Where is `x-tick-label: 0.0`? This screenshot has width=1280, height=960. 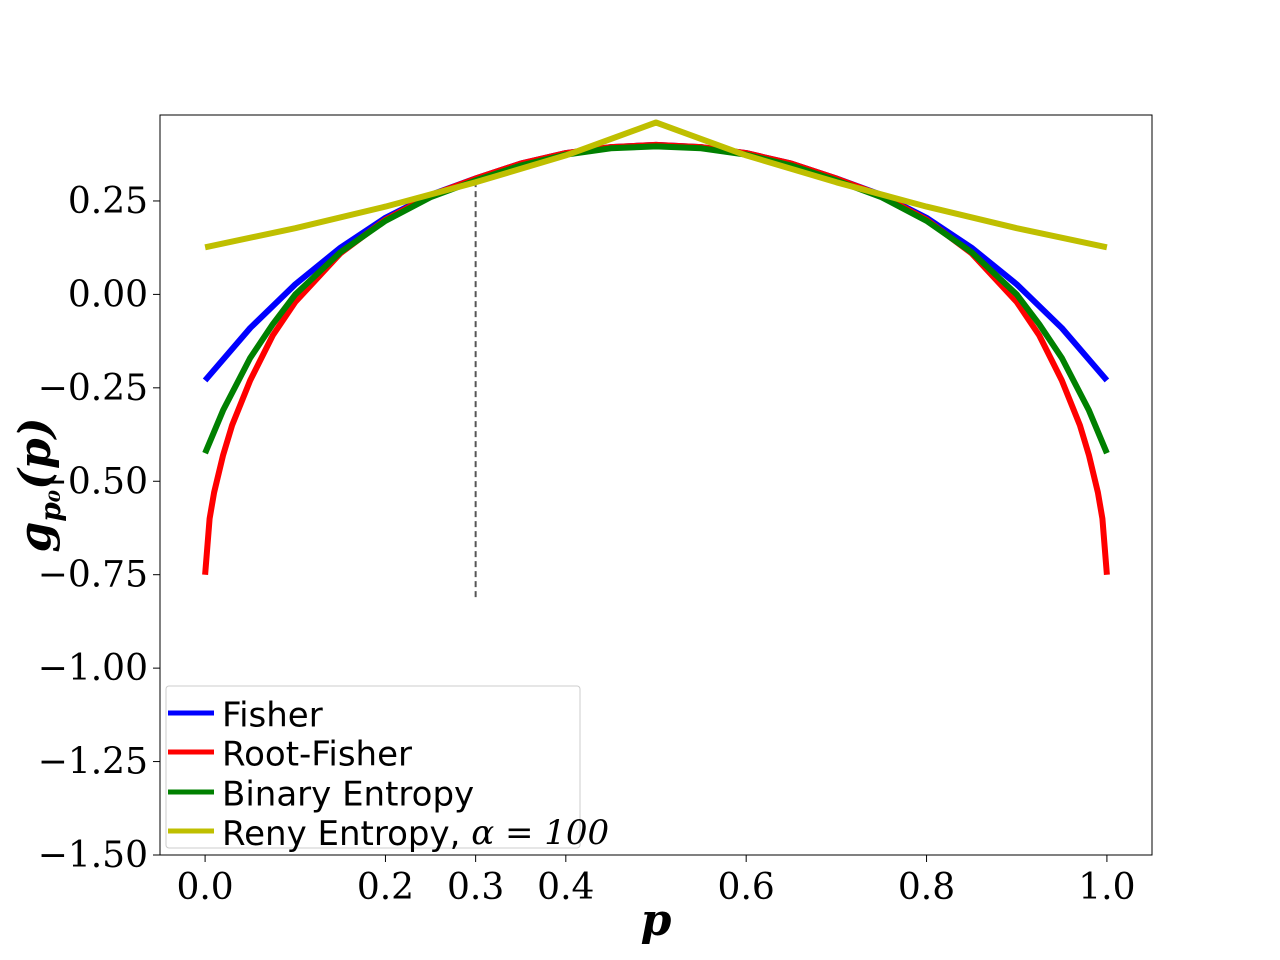 x-tick-label: 0.0 is located at coordinates (204, 887).